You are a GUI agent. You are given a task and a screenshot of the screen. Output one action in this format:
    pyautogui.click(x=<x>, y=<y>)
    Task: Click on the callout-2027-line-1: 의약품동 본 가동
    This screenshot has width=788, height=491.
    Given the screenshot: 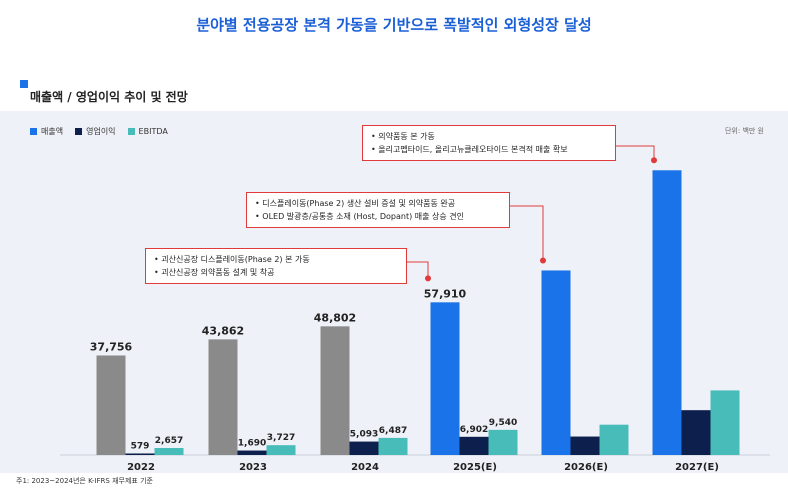 What is the action you would take?
    pyautogui.click(x=489, y=136)
    